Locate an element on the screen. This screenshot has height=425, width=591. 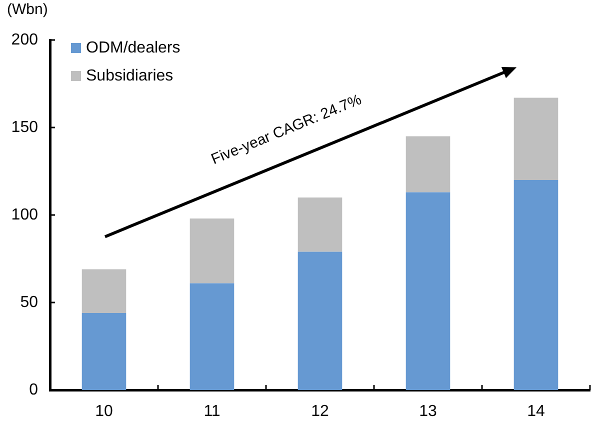
x-tick-label: 10 is located at coordinates (104, 411).